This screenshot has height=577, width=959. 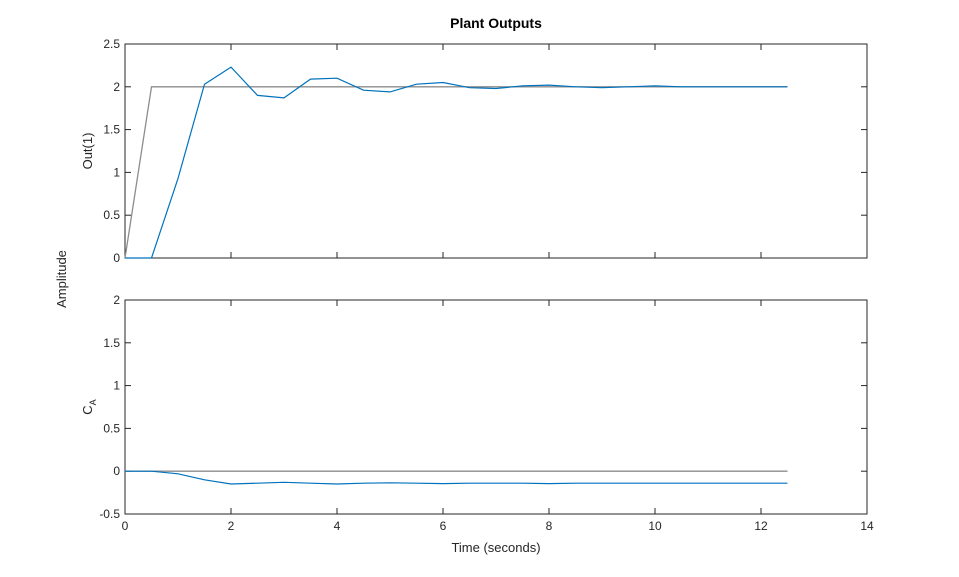 What do you see at coordinates (443, 526) in the screenshot?
I see `x-tick-label: 6` at bounding box center [443, 526].